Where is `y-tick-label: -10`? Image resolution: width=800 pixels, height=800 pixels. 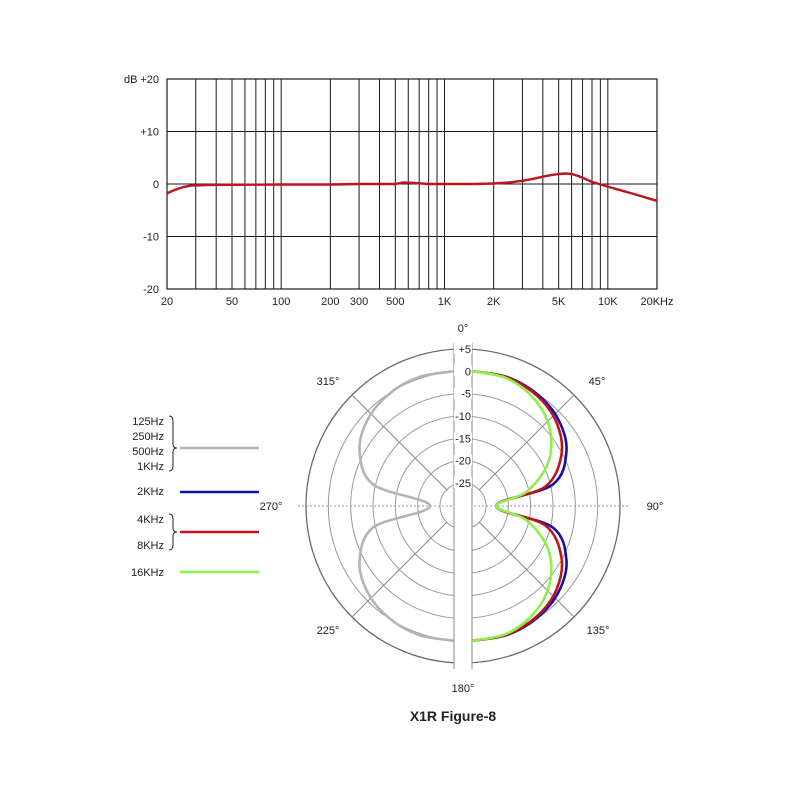
y-tick-label: -10 is located at coordinates (151, 238).